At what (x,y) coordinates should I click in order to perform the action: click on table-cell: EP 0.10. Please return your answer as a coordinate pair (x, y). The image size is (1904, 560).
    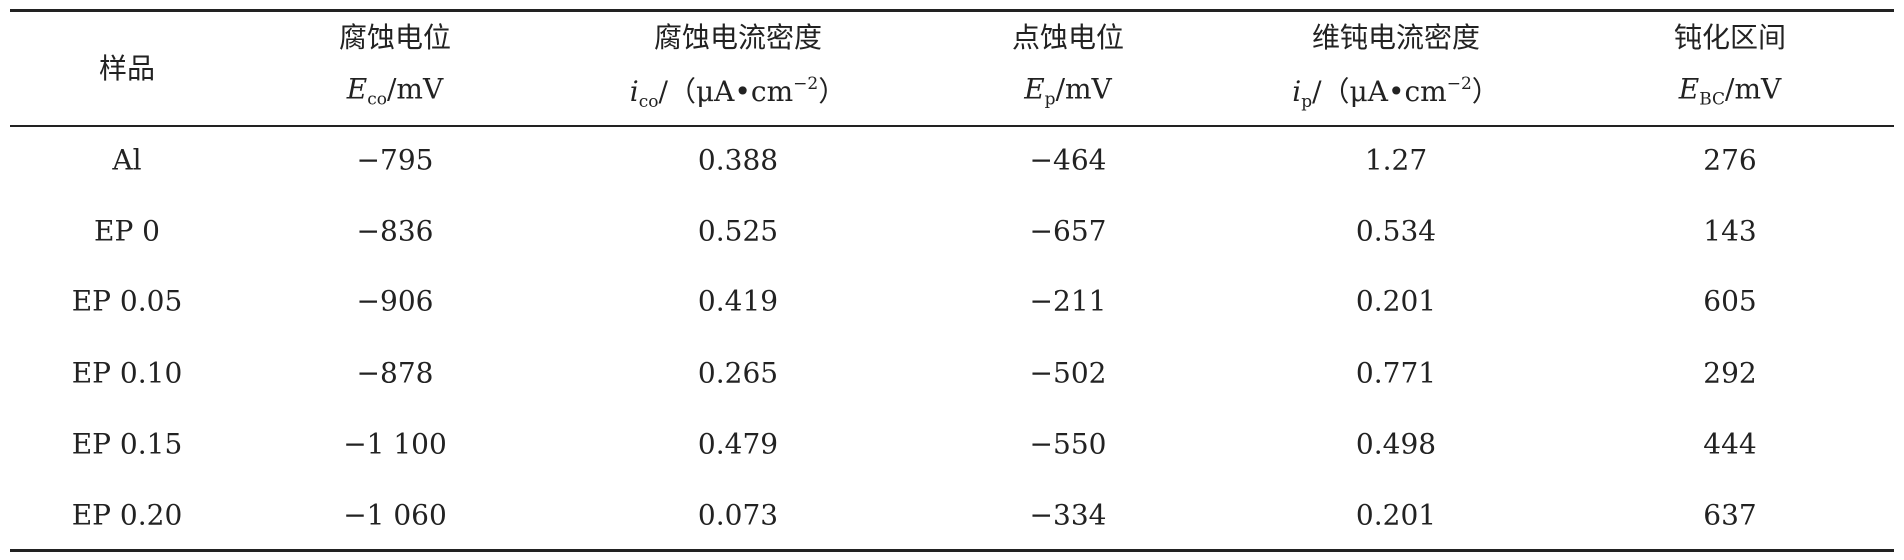
    Looking at the image, I should click on (127, 373).